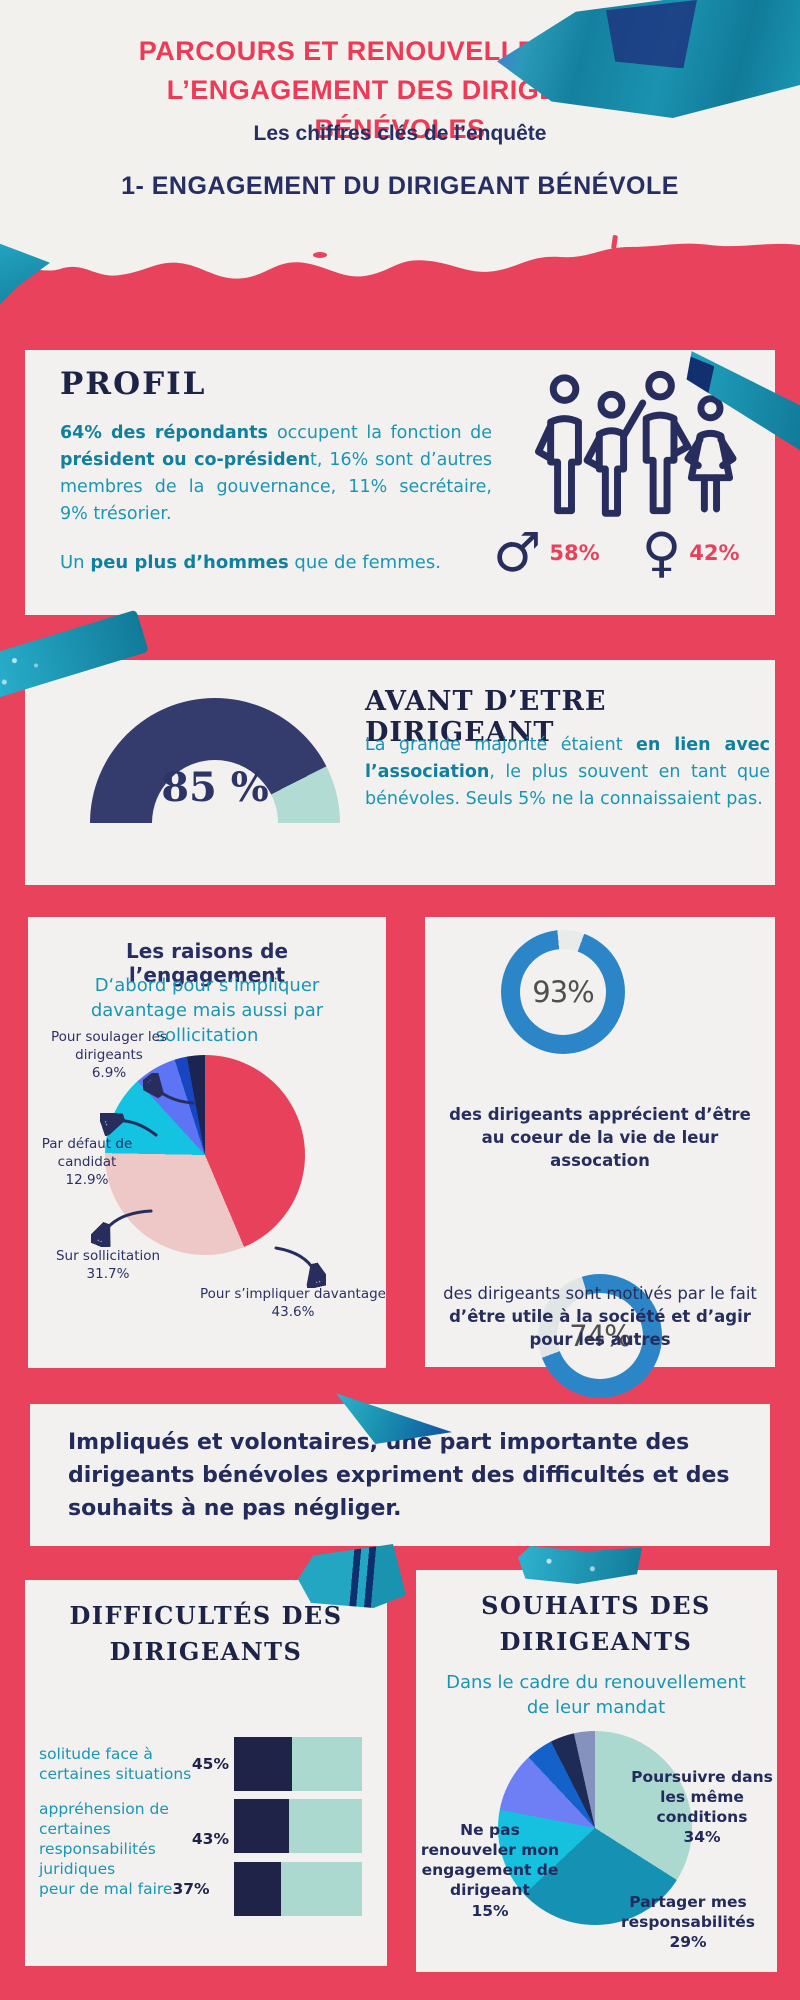  I want to click on pie-label-impliquer: Pour s’impliquer davantage 43.6%, so click(293, 1303).